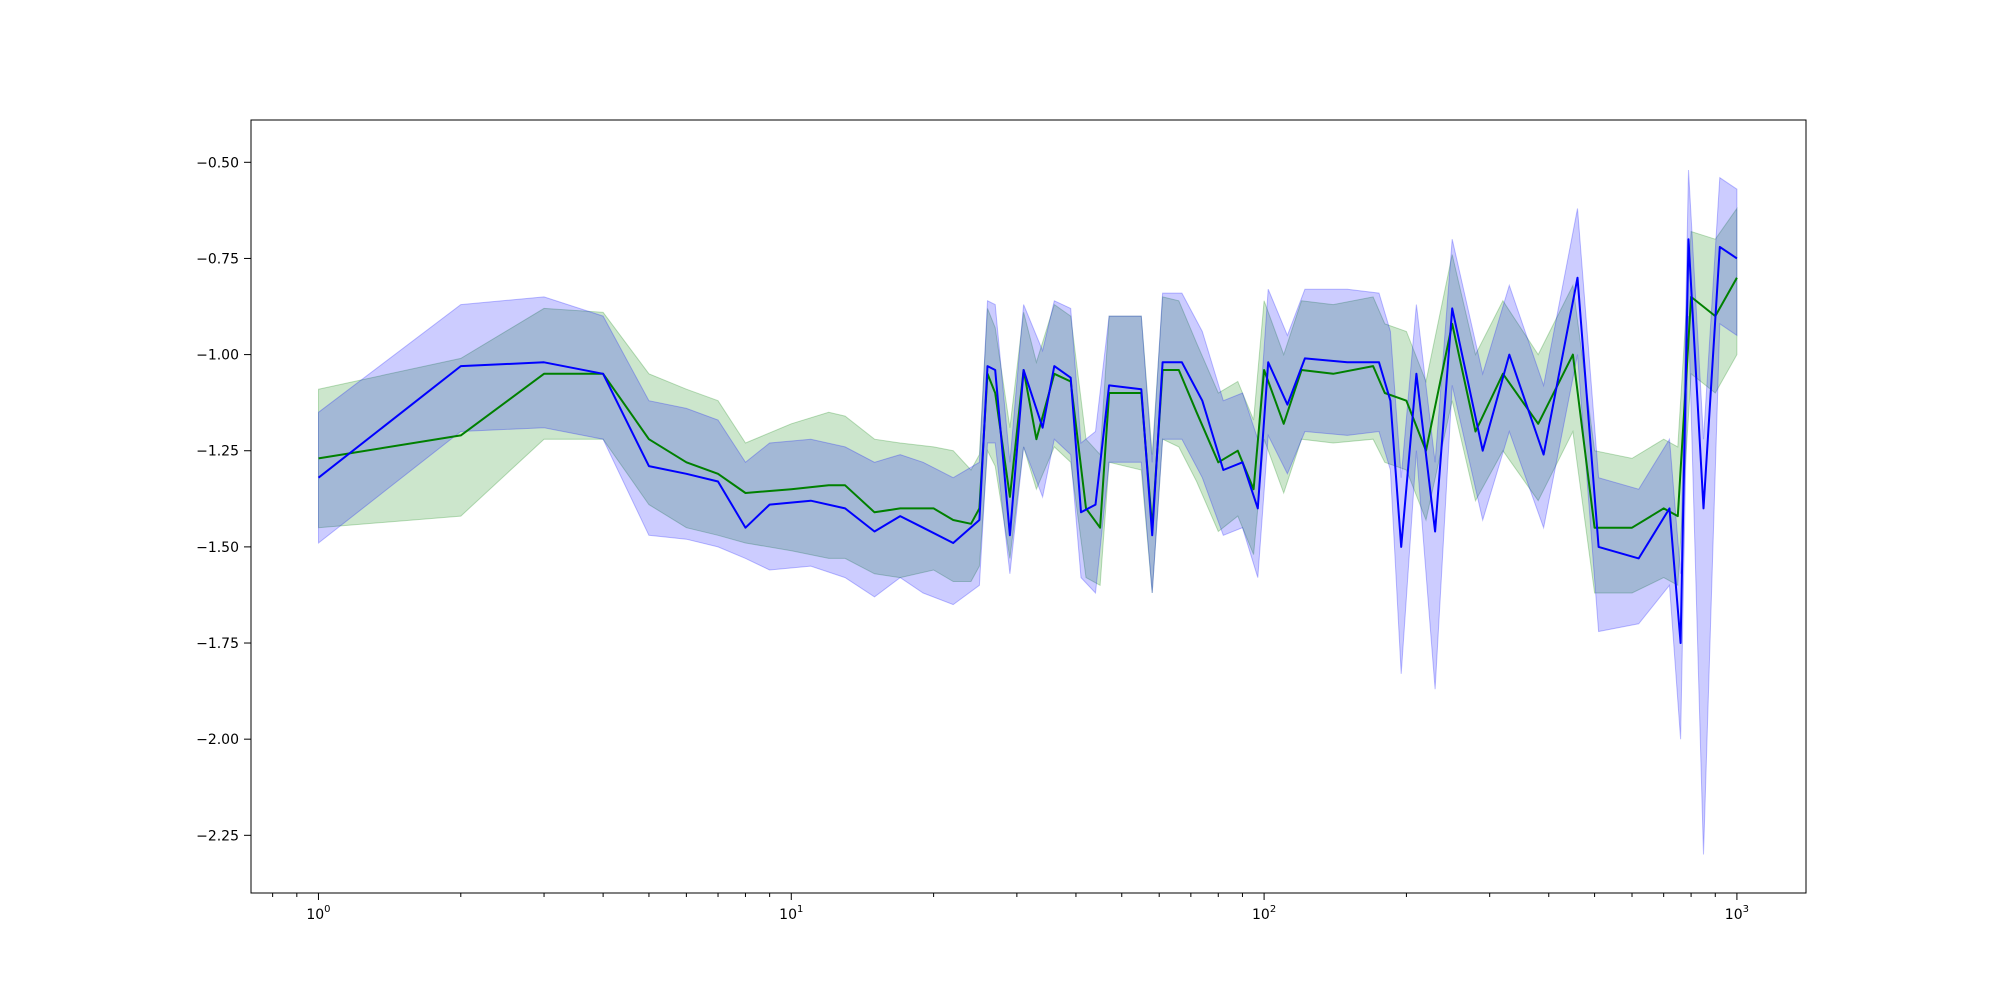 This screenshot has width=2000, height=1004. What do you see at coordinates (1010, 908) in the screenshot?
I see `x-axis: 10⁰ 10¹ 10² 10³` at bounding box center [1010, 908].